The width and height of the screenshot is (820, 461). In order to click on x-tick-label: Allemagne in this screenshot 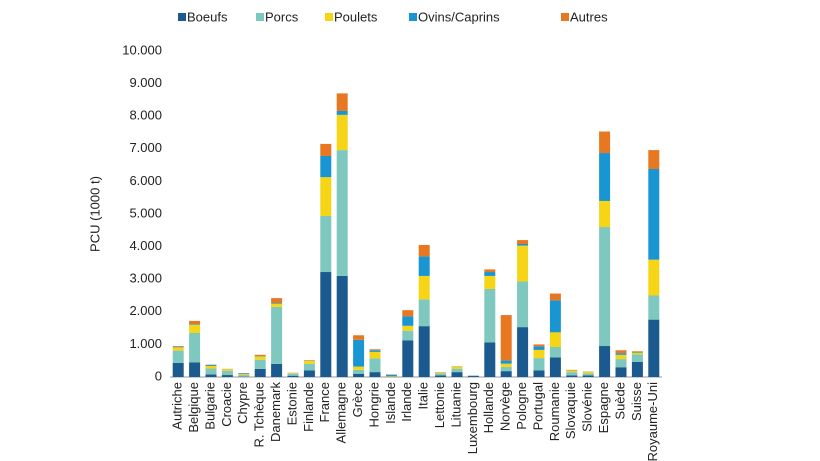, I will do `click(341, 412)`.